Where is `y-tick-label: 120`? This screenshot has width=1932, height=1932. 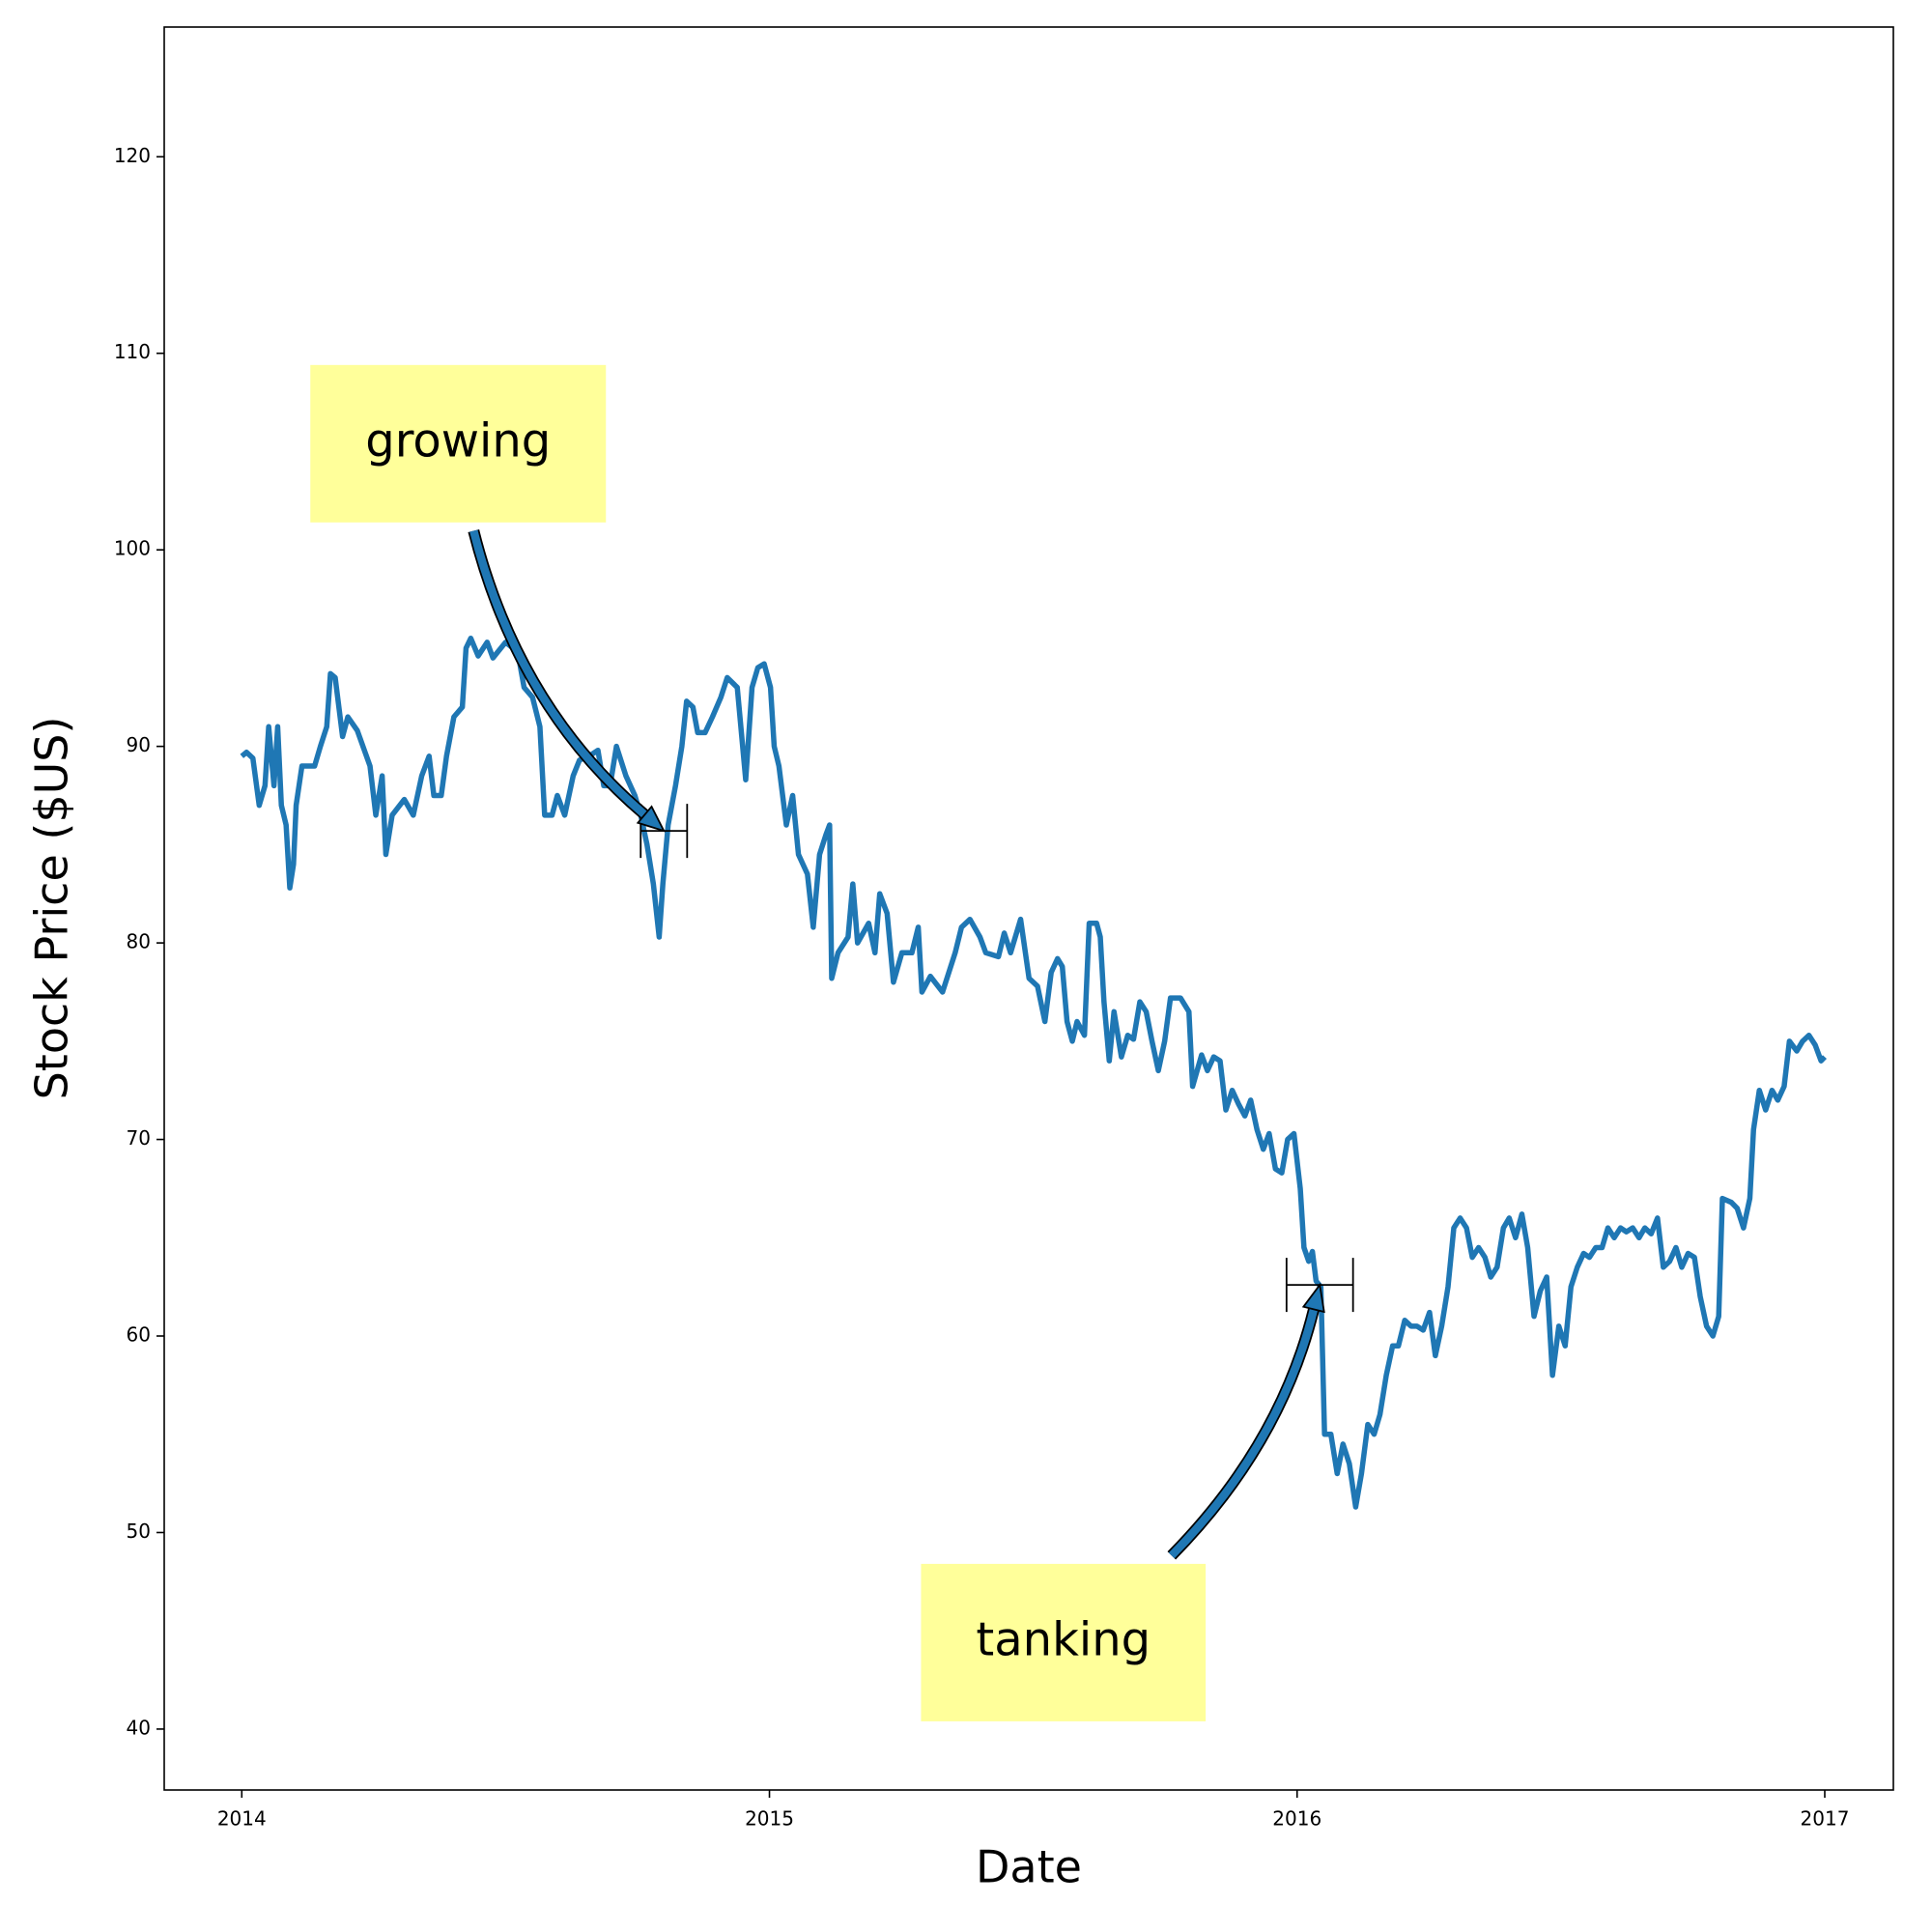 y-tick-label: 120 is located at coordinates (132, 155).